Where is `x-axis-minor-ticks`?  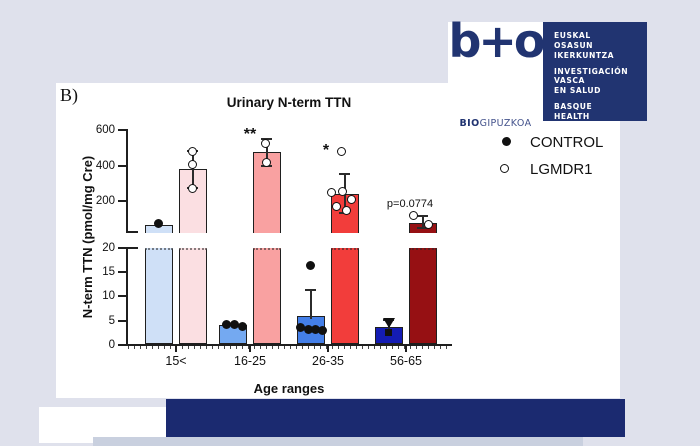
x-axis-minor-ticks is located at coordinates (290, 347).